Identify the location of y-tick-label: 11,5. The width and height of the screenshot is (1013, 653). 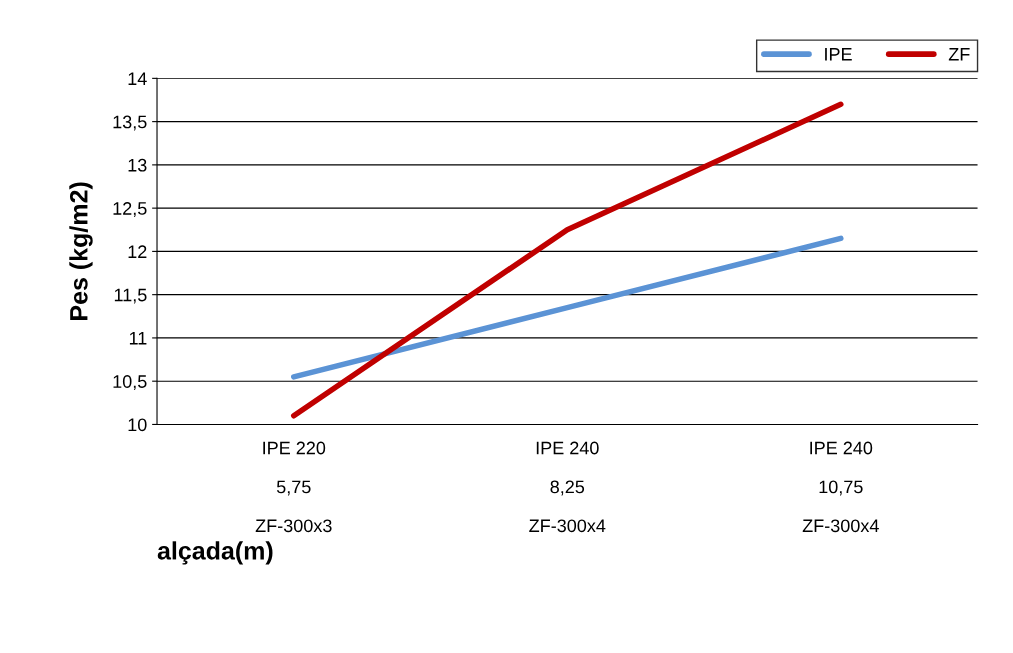
(130, 296).